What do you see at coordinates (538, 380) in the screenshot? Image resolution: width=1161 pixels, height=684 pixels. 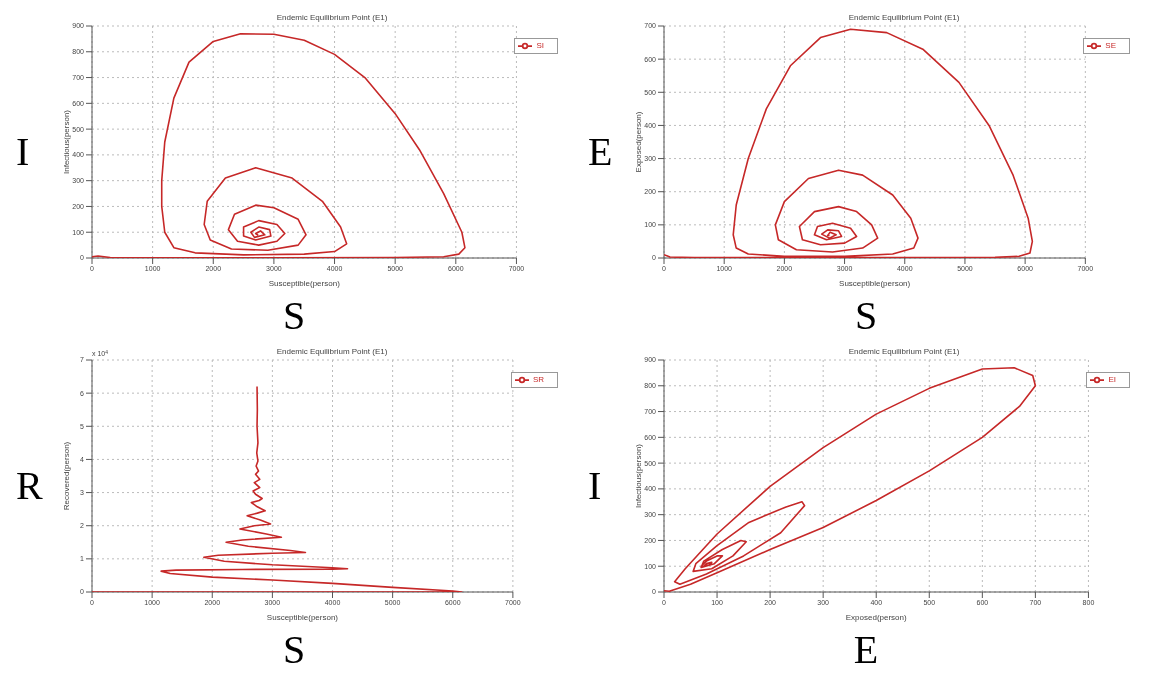 I see `legend-label: SR` at bounding box center [538, 380].